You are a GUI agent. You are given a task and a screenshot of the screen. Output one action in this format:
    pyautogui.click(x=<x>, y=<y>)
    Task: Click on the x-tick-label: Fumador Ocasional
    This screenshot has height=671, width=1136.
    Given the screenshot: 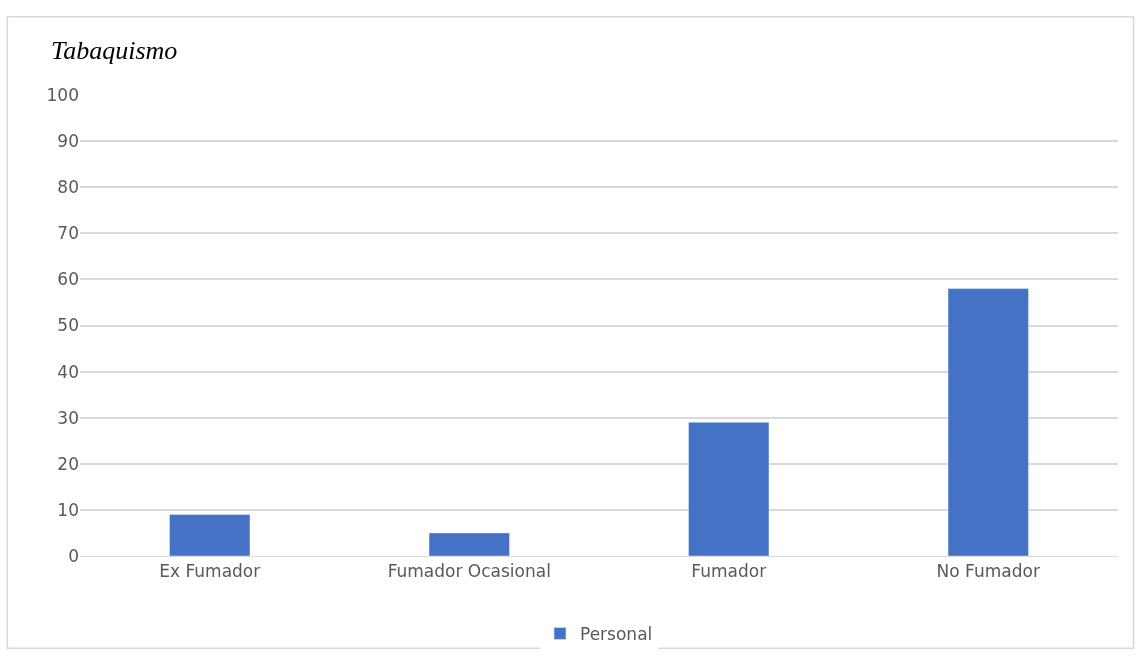 What is the action you would take?
    pyautogui.click(x=469, y=571)
    